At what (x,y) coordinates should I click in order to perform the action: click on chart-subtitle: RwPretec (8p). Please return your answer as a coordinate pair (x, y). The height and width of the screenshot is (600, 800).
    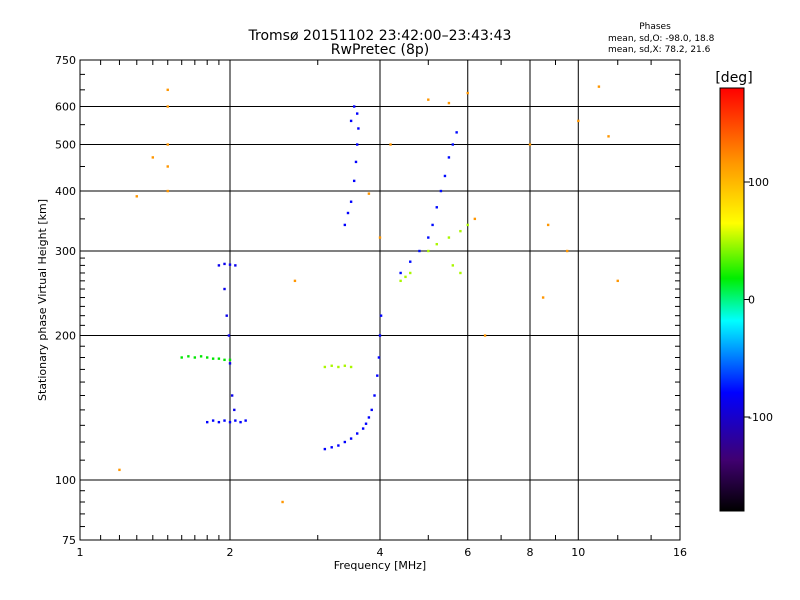
    Looking at the image, I should click on (380, 50).